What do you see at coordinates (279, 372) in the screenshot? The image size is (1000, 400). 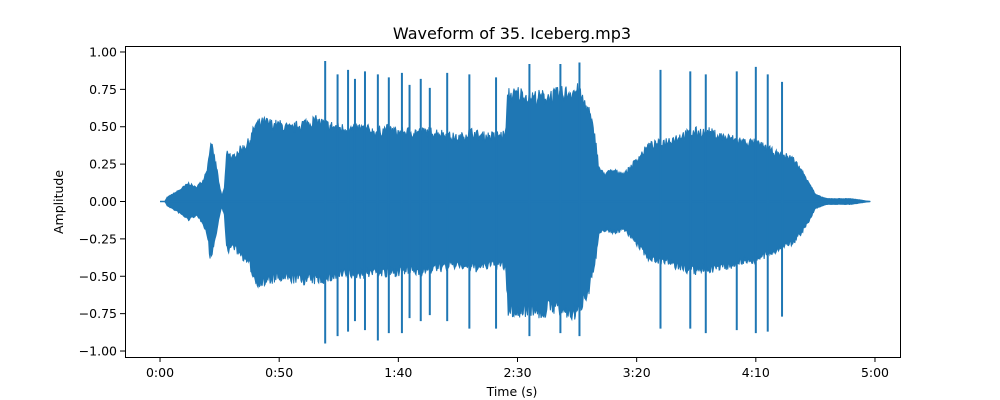 I see `x-tick-label: 0:50` at bounding box center [279, 372].